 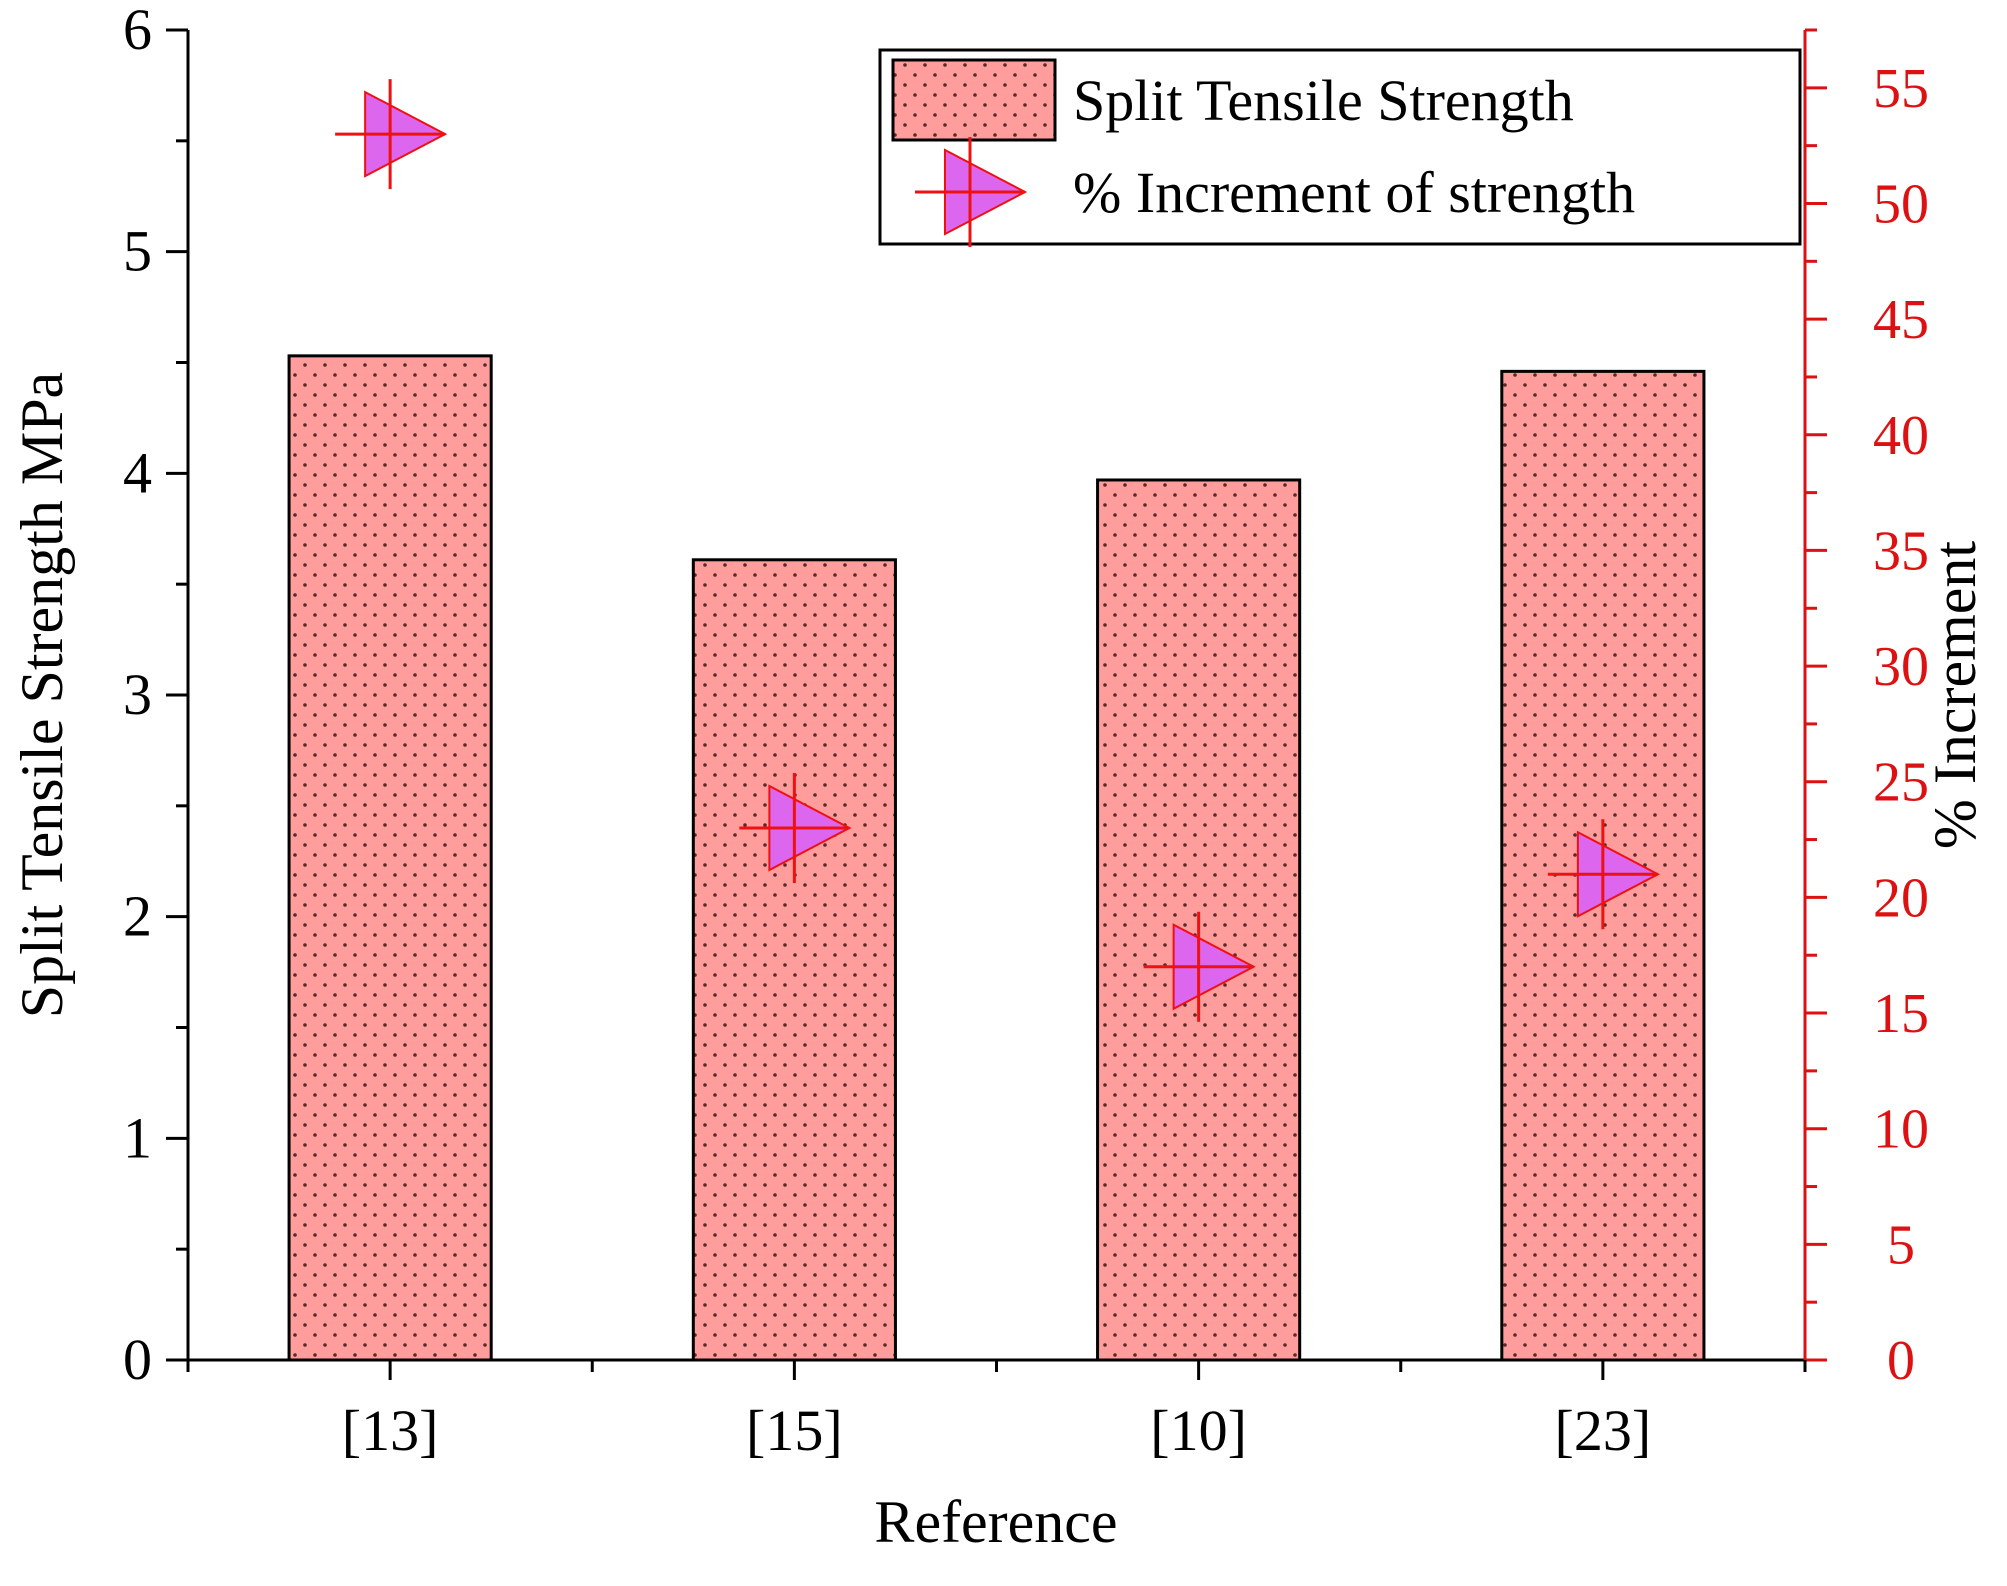 I want to click on legend-label-bar: Split Tensile Strength, so click(x=1323, y=100).